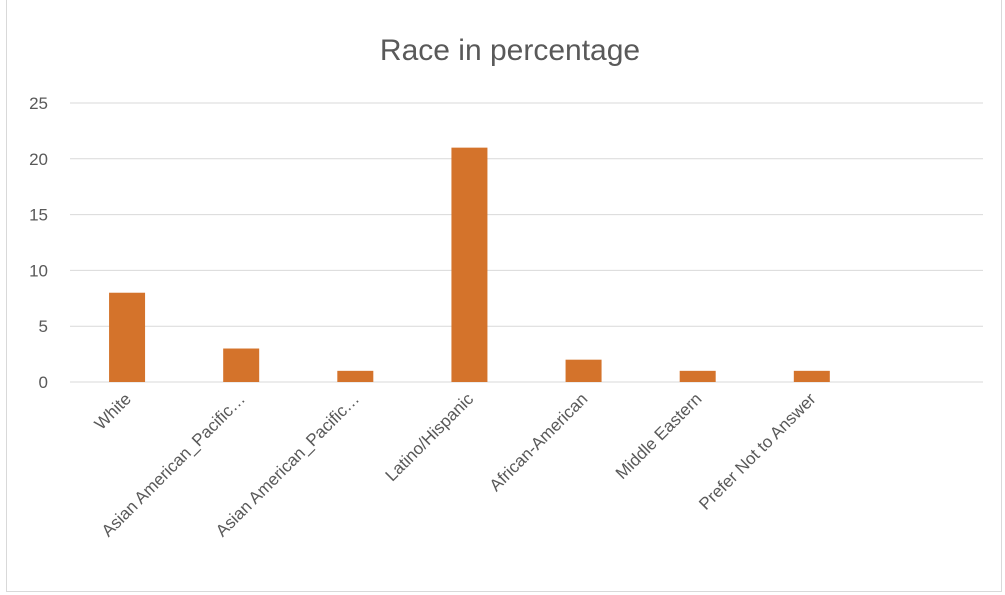 The width and height of the screenshot is (1005, 595). Describe the element at coordinates (659, 436) in the screenshot. I see `x-category-label: Middle Eastern` at that location.